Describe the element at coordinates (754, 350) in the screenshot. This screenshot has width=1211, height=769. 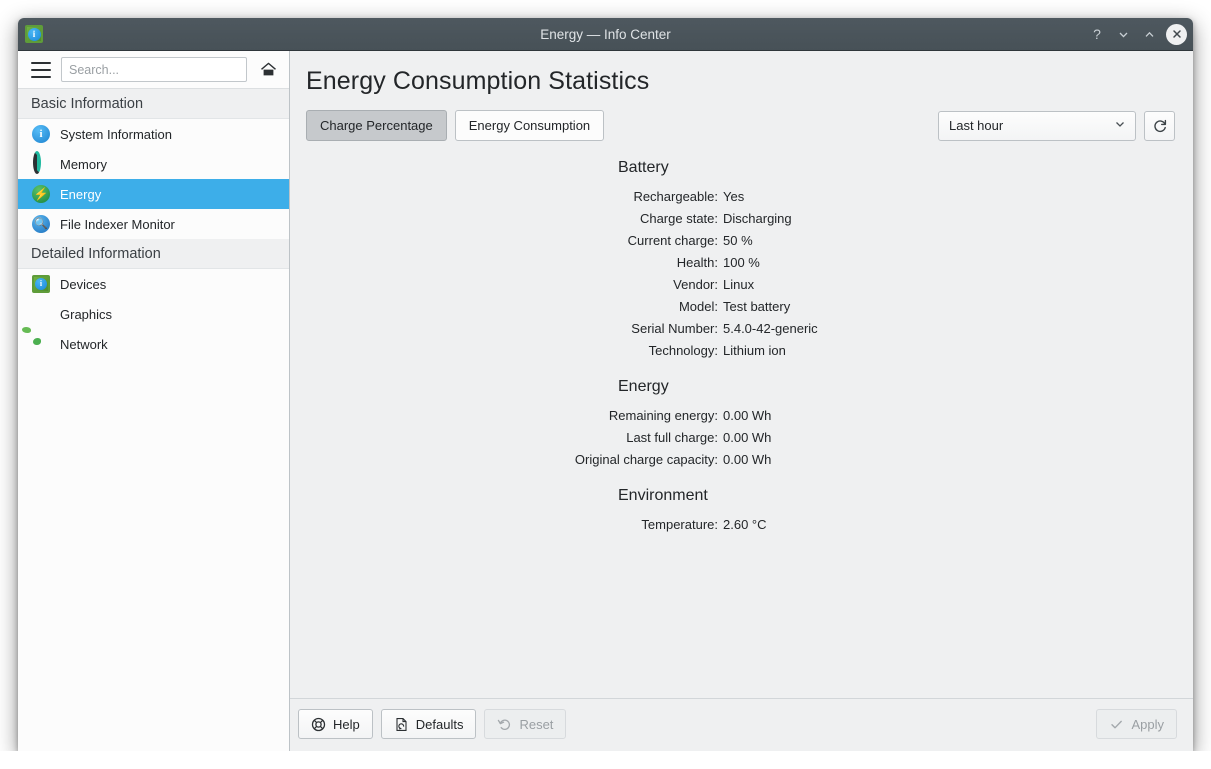
I see `info-value: Lithium ion` at that location.